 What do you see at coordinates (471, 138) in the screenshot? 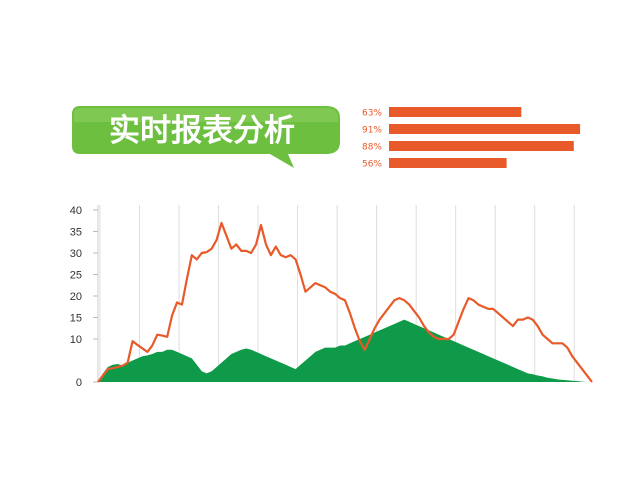
I see `percentage-bars: 63% 91% 88% 56%` at bounding box center [471, 138].